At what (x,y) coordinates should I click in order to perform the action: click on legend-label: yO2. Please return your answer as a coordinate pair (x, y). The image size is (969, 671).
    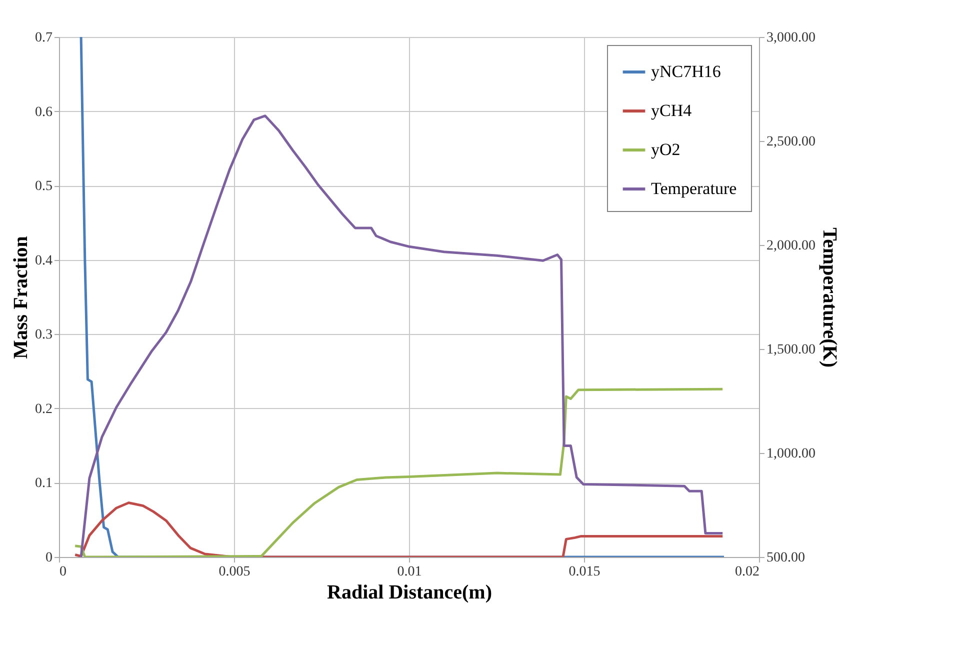
    Looking at the image, I should click on (665, 149).